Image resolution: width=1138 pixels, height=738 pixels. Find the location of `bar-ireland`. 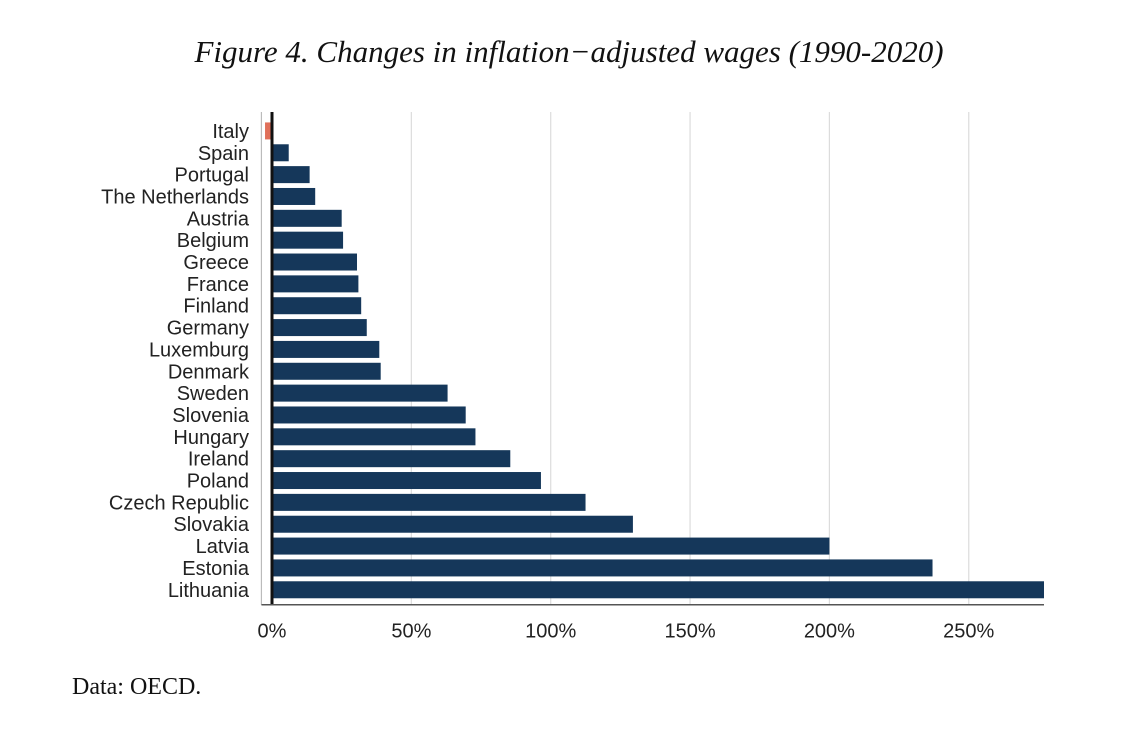

bar-ireland is located at coordinates (391, 459).